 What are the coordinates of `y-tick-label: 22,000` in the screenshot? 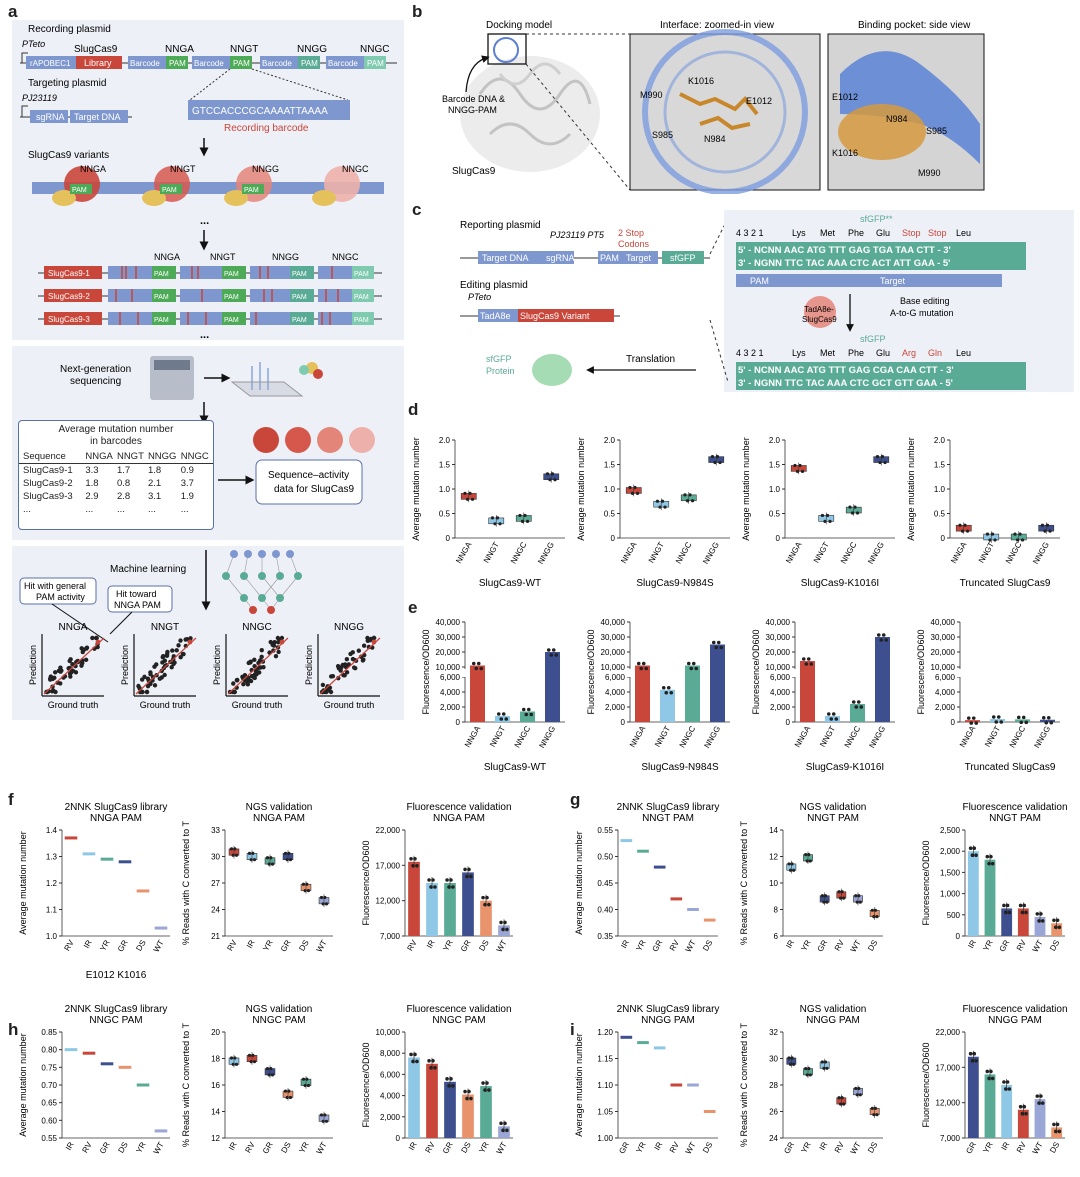 It's located at (948, 1032).